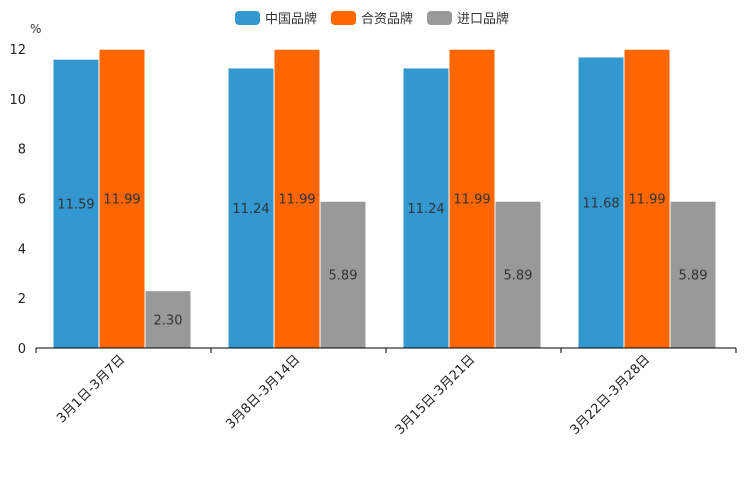 This screenshot has width=744, height=496. Describe the element at coordinates (263, 392) in the screenshot. I see `x-category-label: 3月8日-3月14日` at that location.